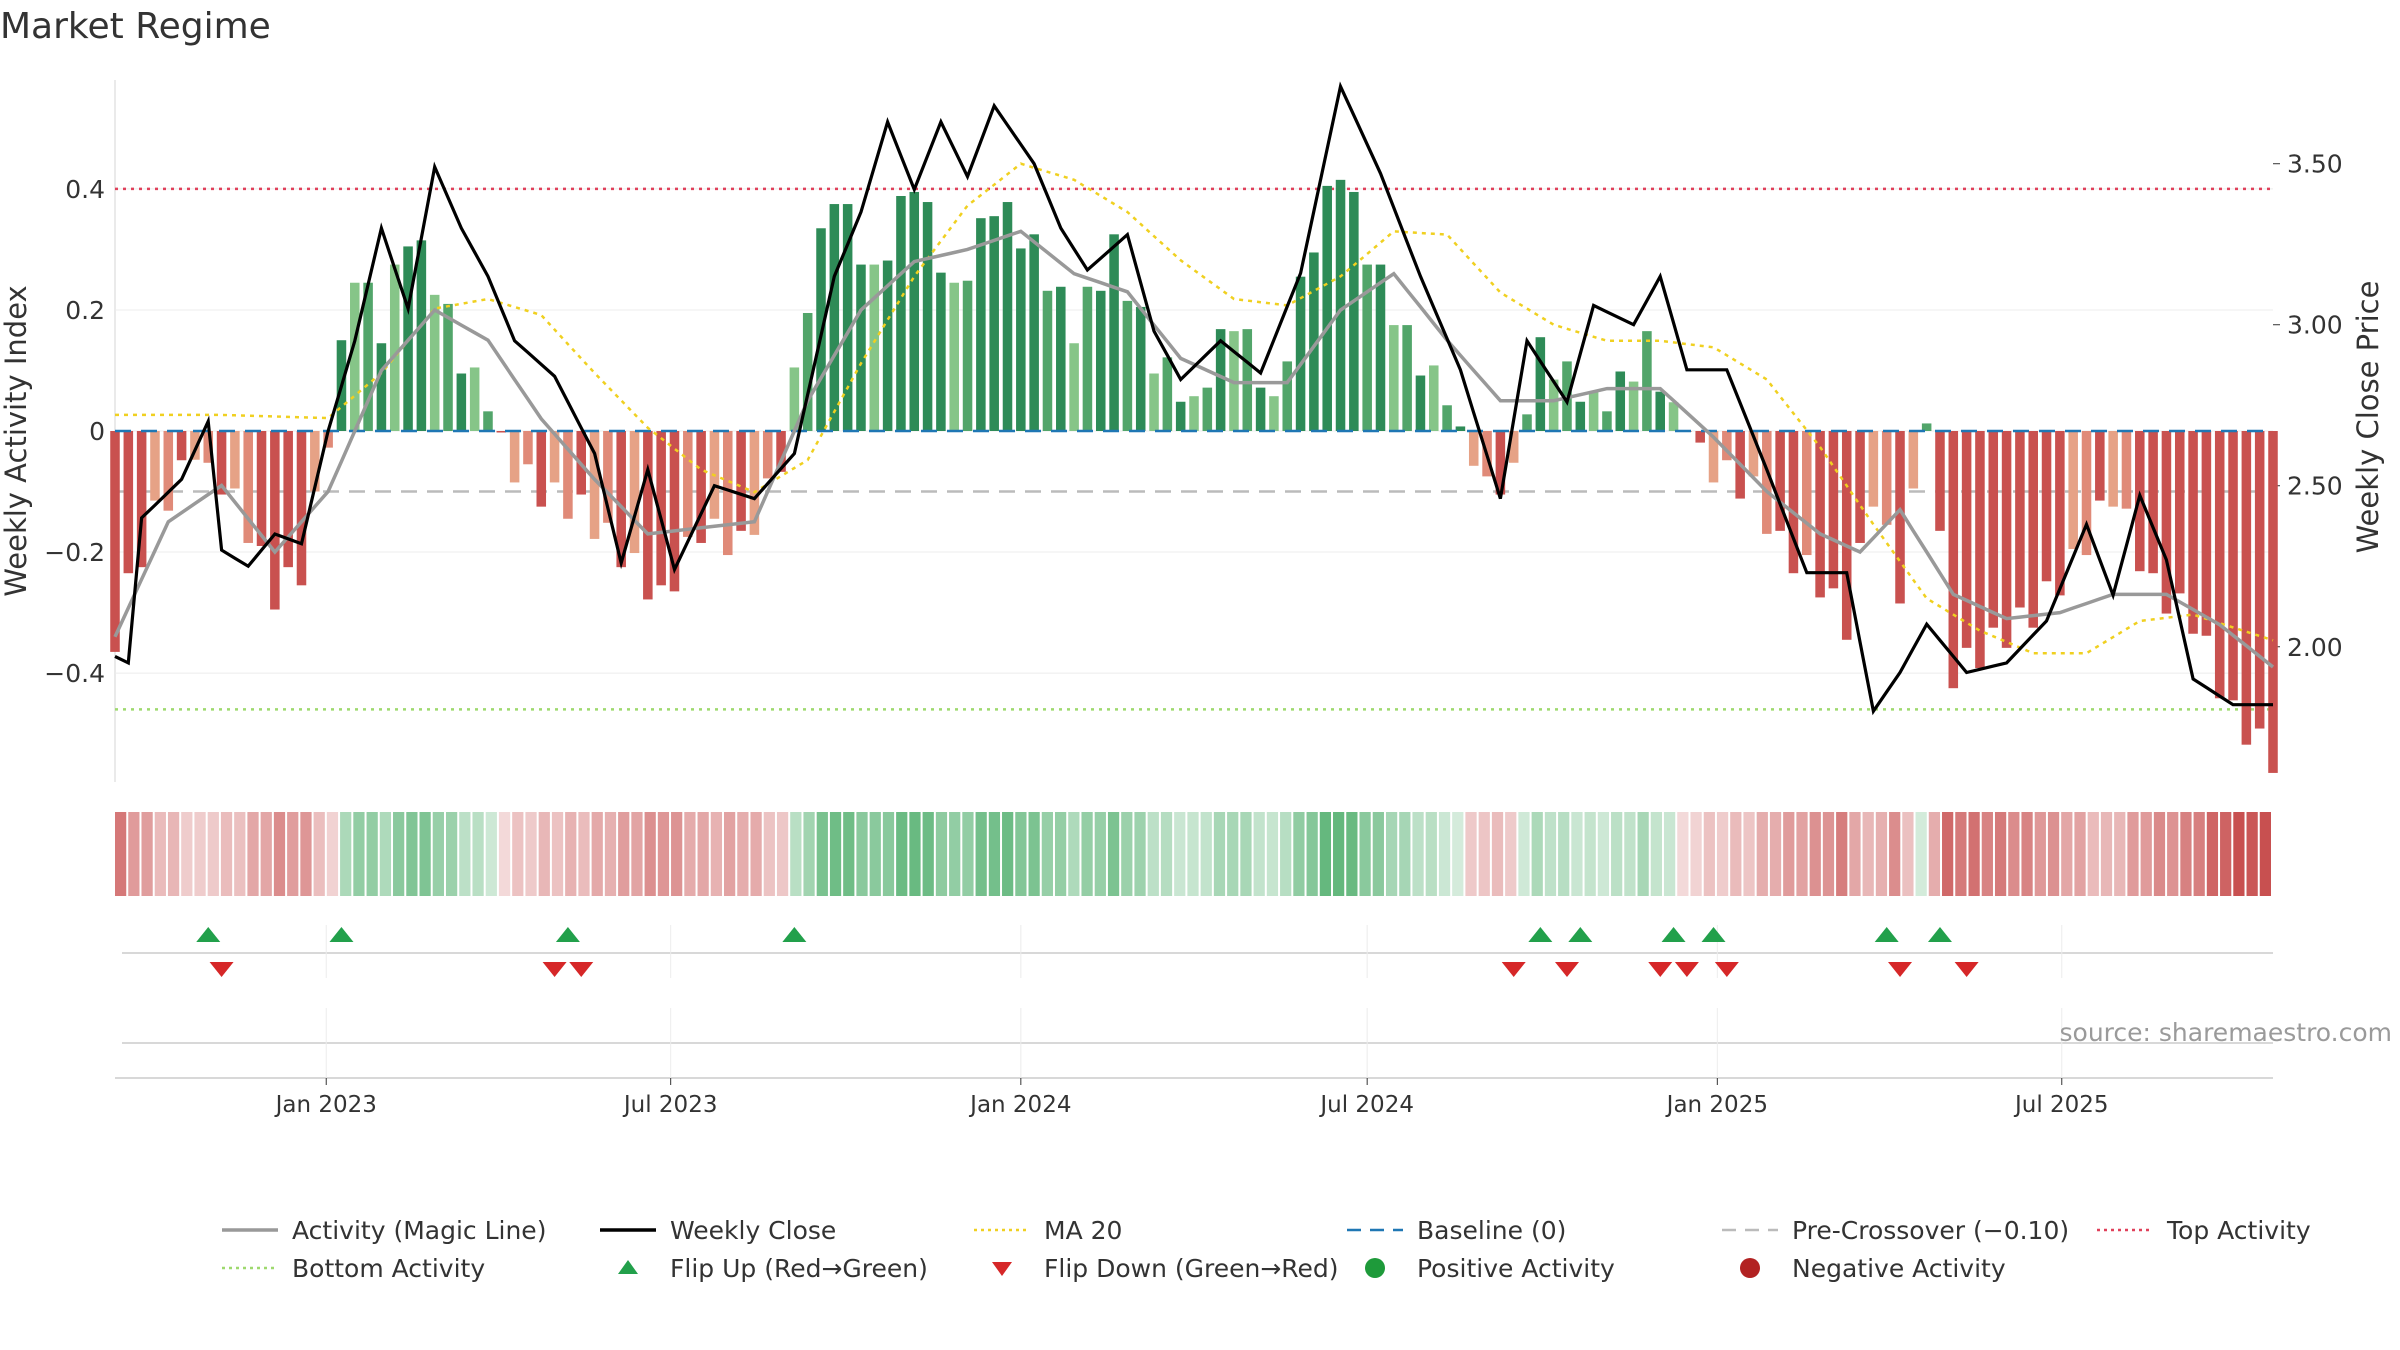 This screenshot has width=2400, height=1350. Describe the element at coordinates (1455, 1230) in the screenshot. I see `legend-item: Baseline (0)` at that location.